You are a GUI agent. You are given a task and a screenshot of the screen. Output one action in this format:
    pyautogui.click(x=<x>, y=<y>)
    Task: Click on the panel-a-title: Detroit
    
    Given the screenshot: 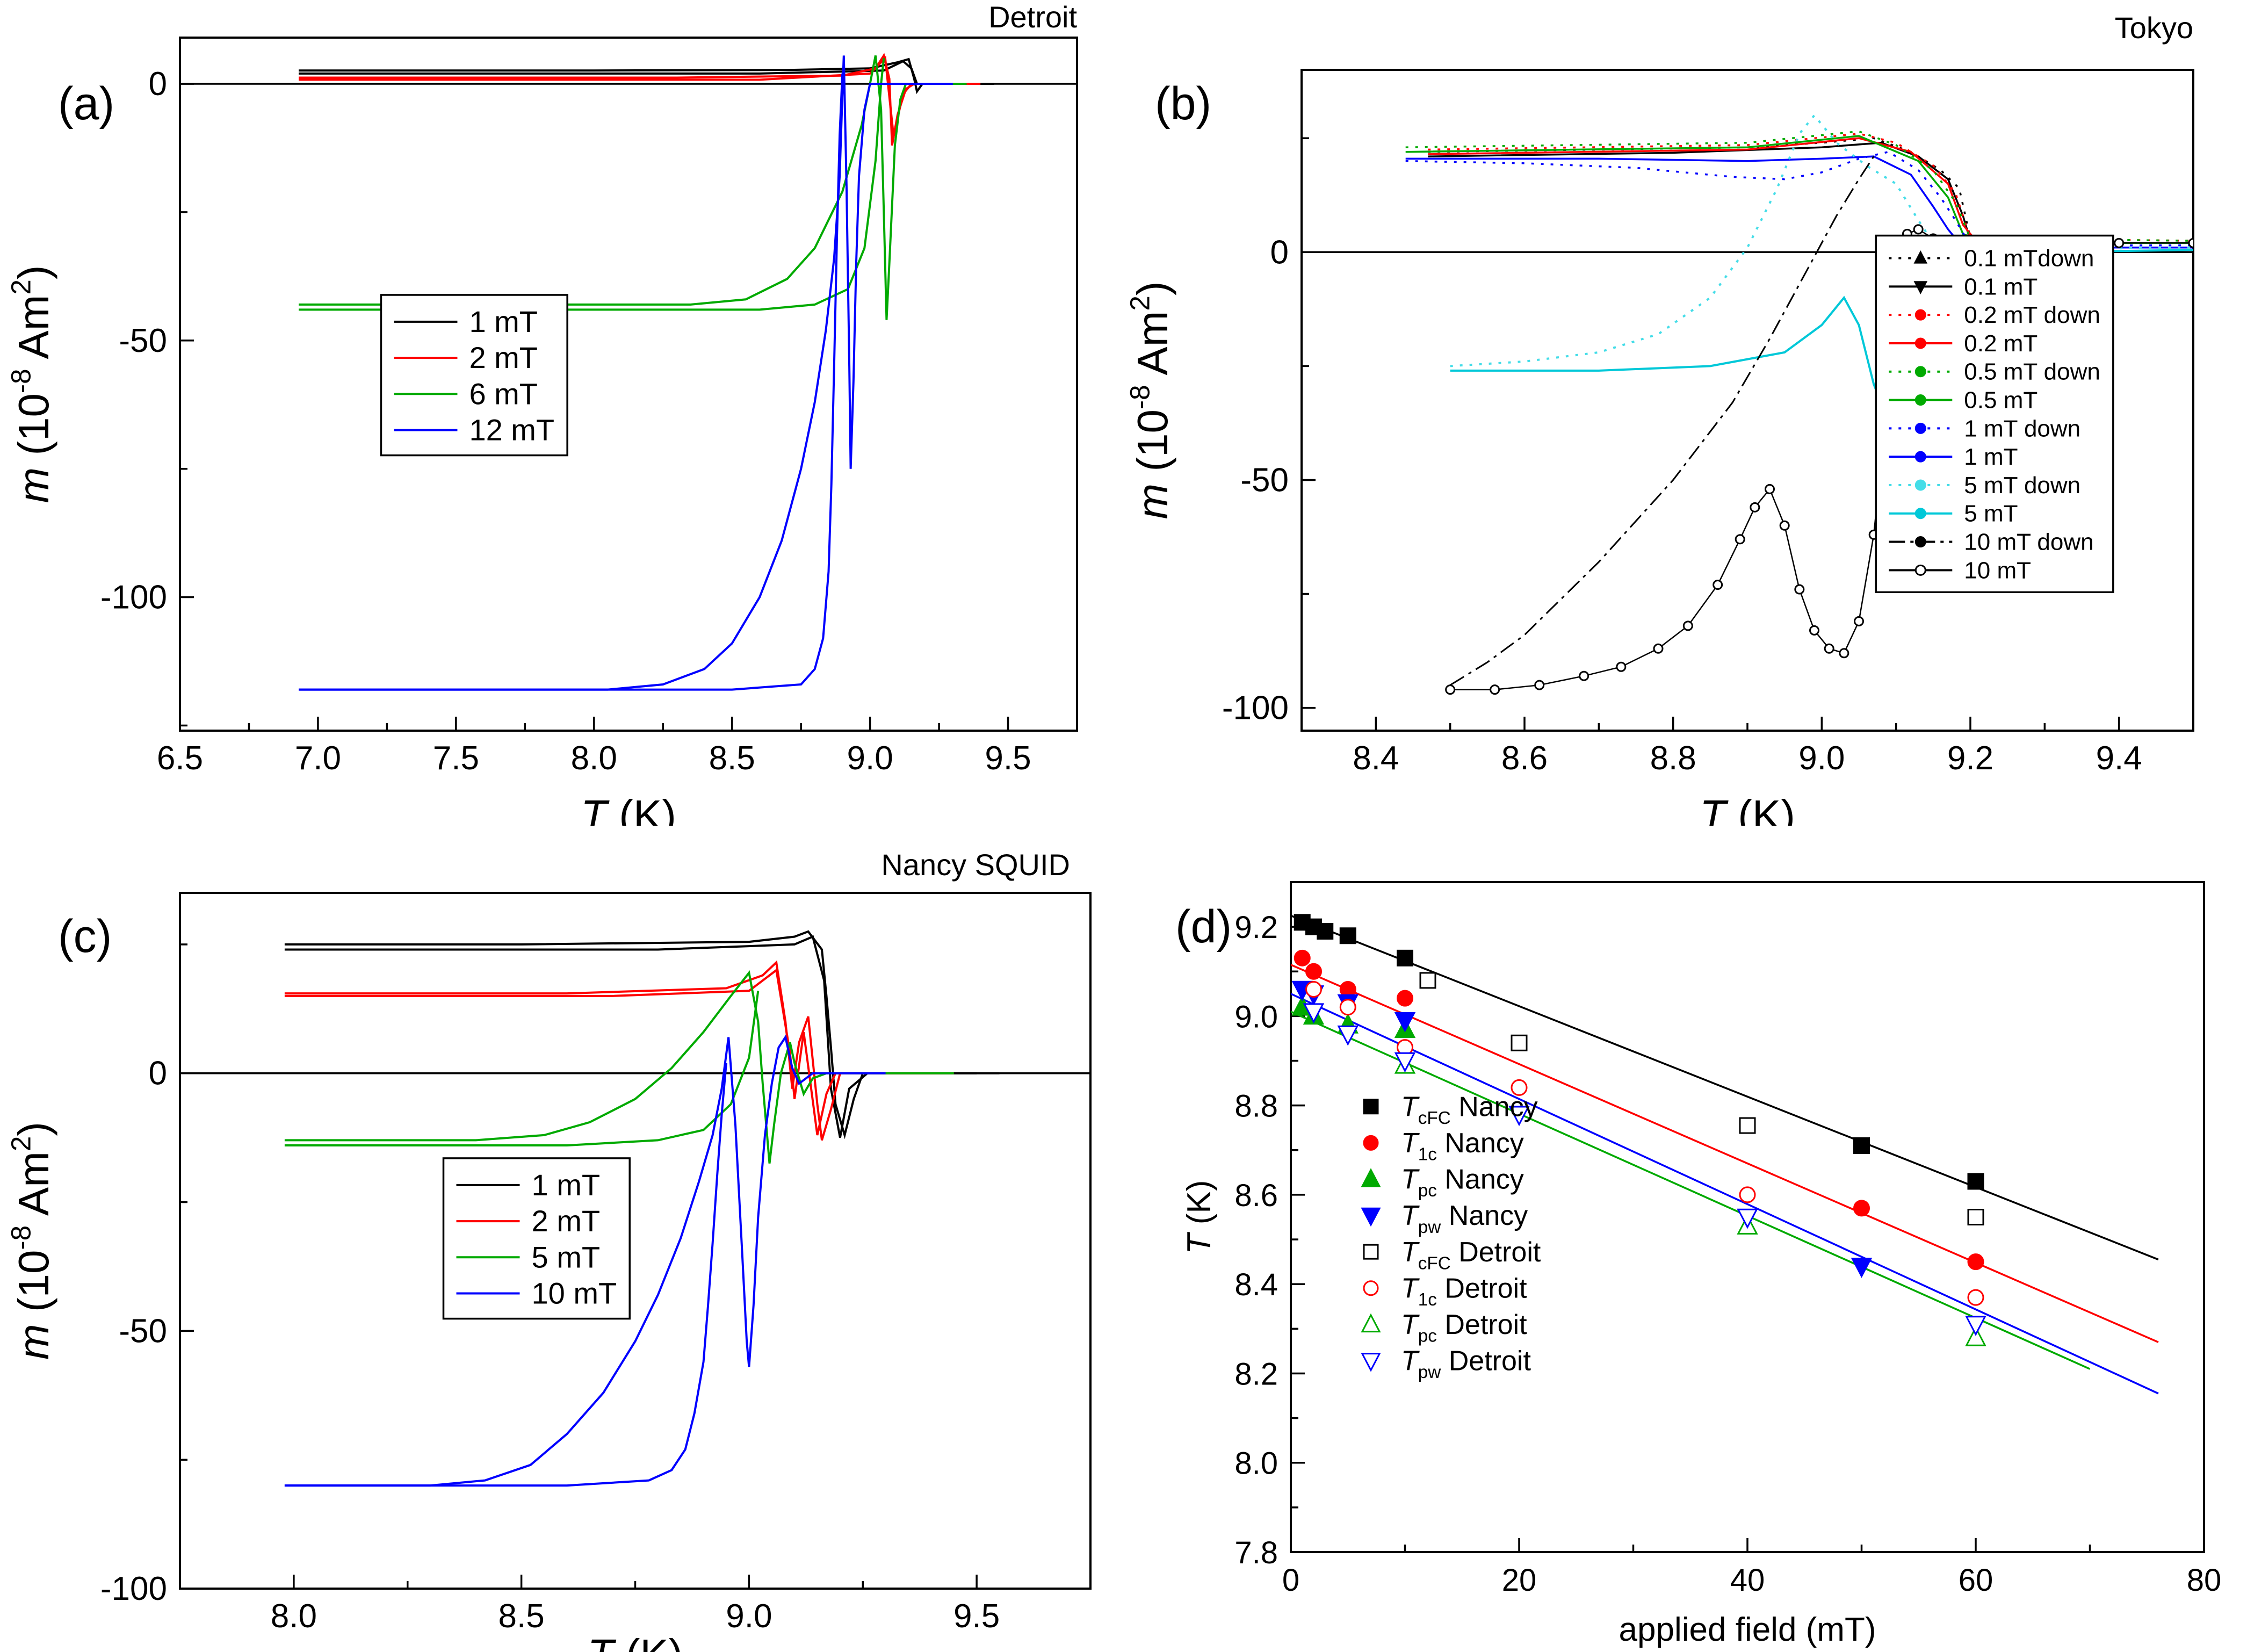 What is the action you would take?
    pyautogui.click(x=1032, y=17)
    